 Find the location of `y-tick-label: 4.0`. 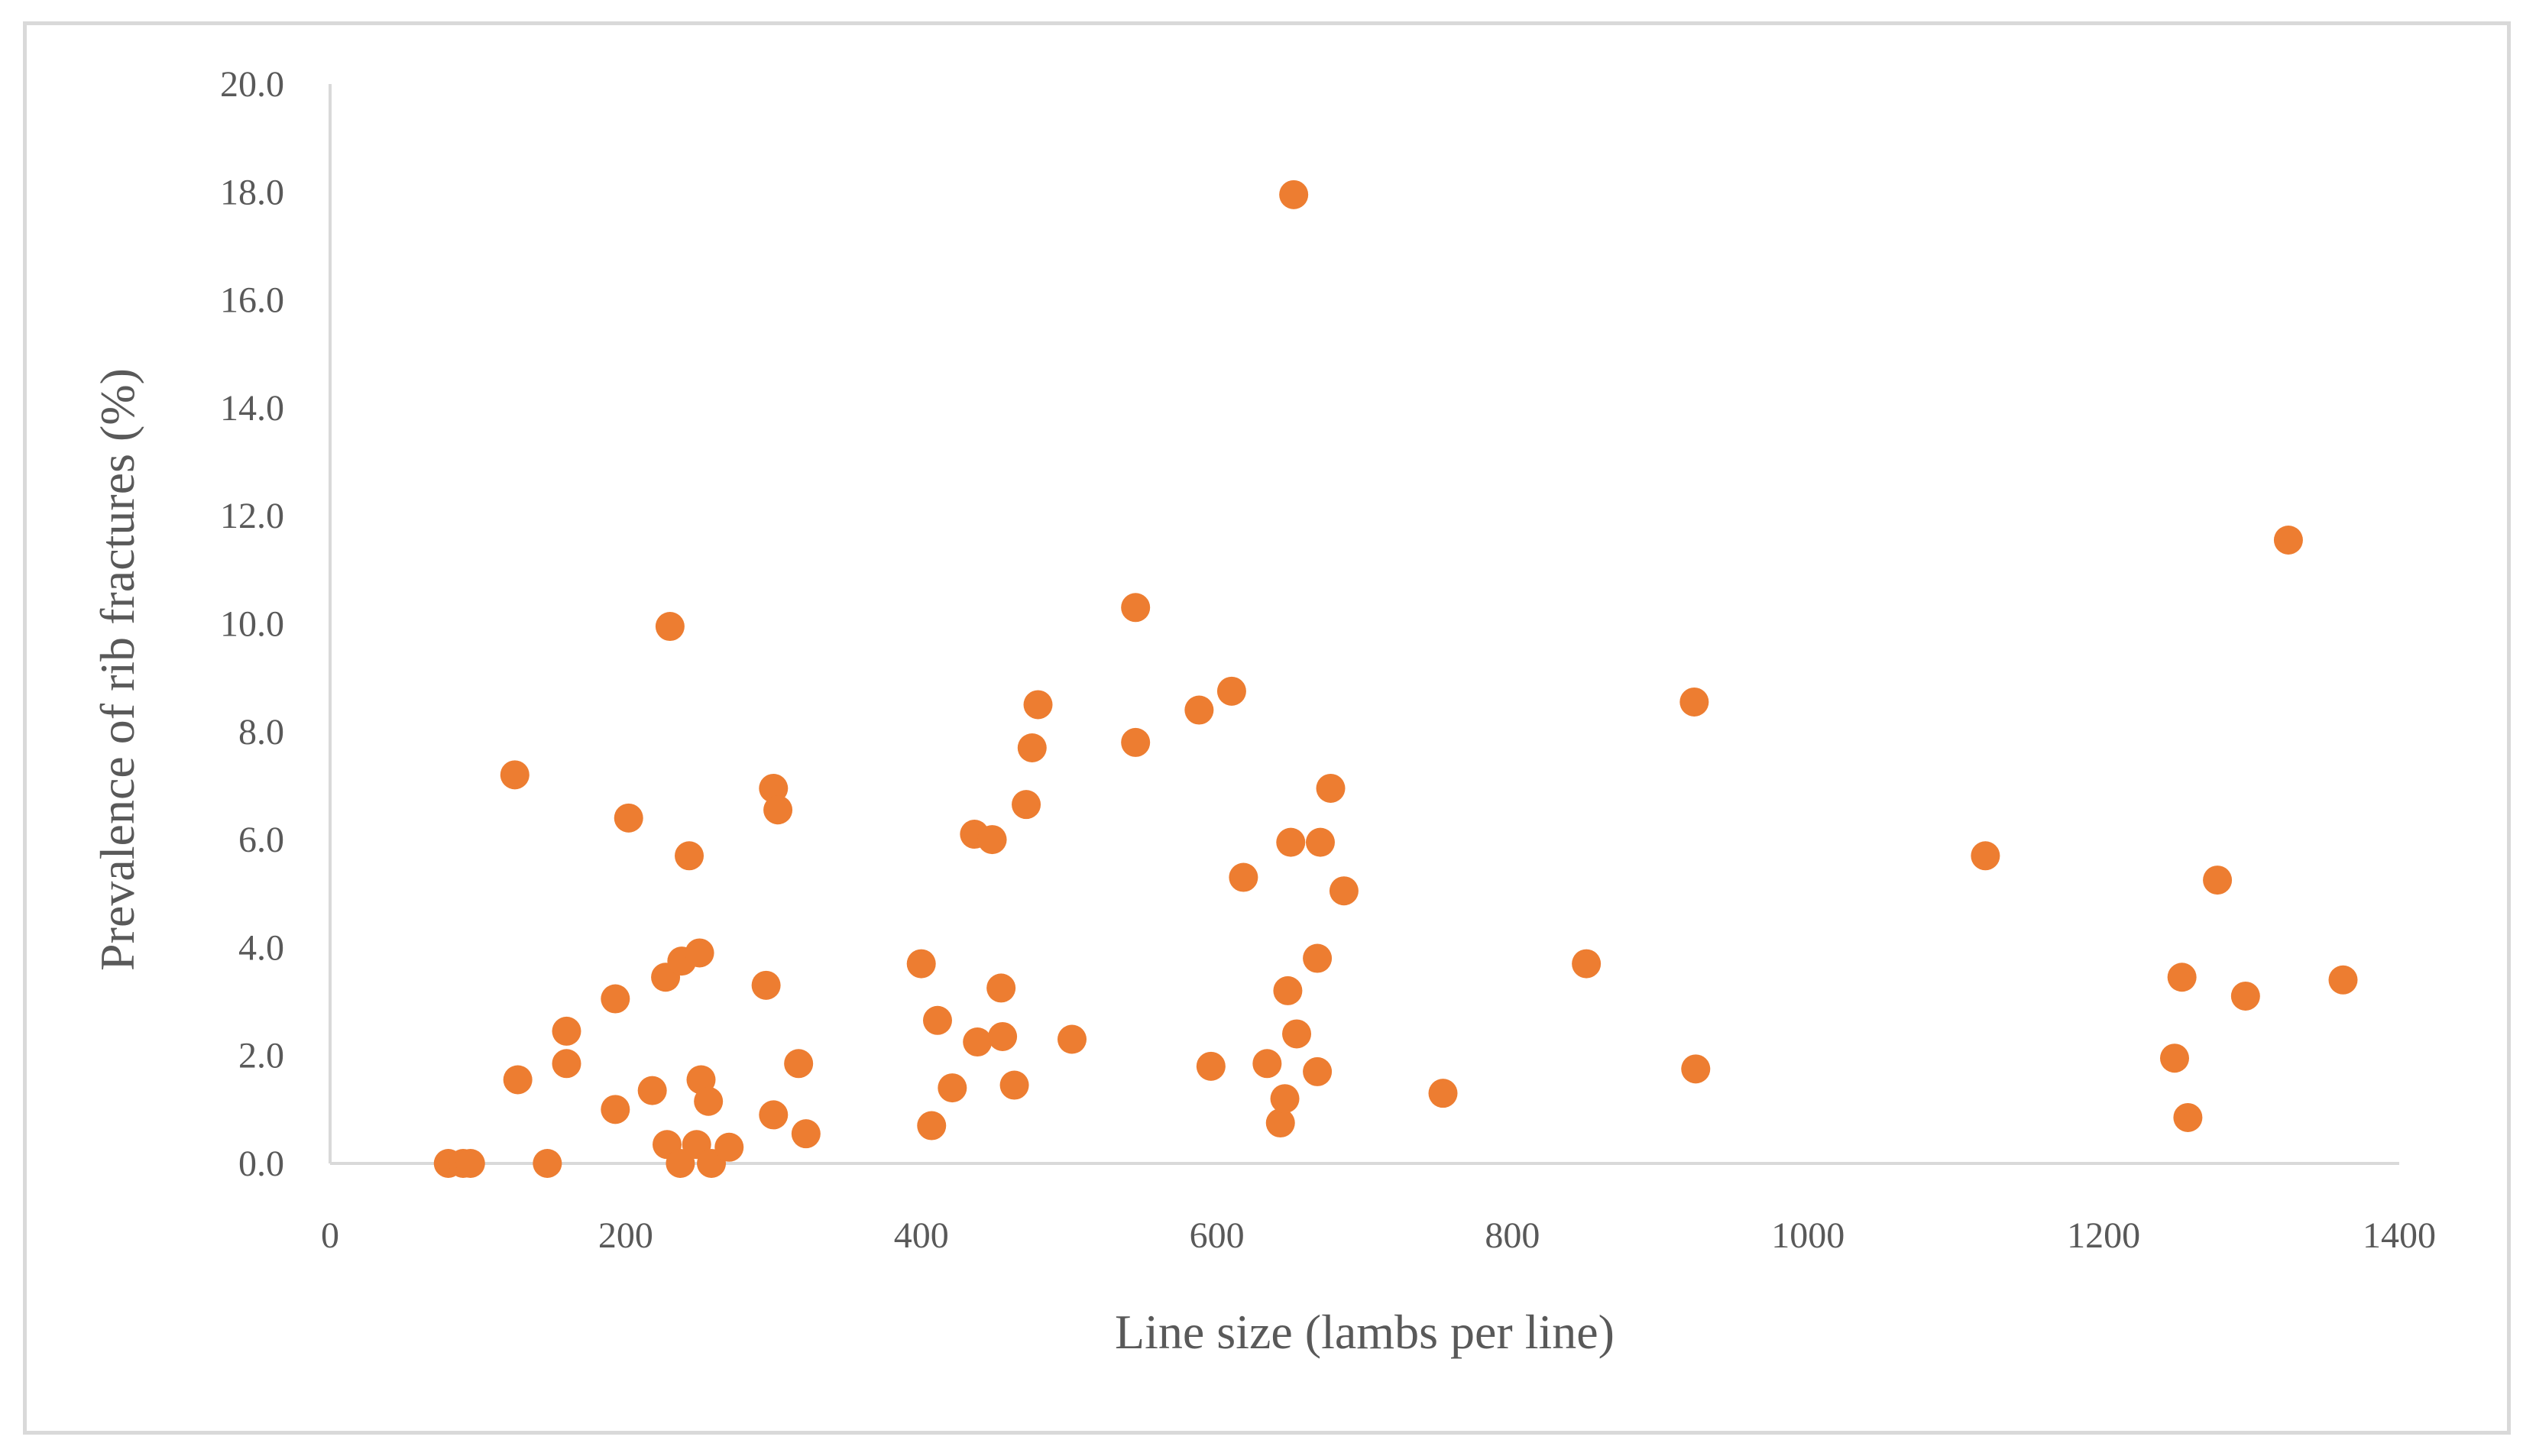

y-tick-label: 4.0 is located at coordinates (261, 948).